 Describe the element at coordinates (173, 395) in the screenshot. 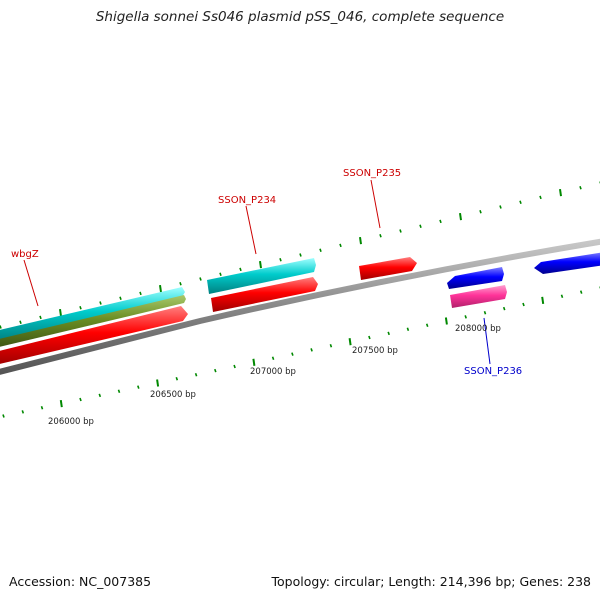

I see `position-label: 206500 bp` at that location.